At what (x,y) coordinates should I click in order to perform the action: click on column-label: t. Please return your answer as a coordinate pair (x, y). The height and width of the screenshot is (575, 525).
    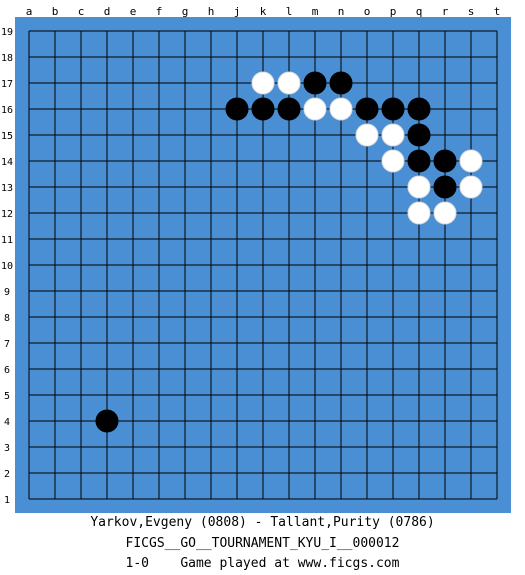
    Looking at the image, I should click on (497, 11).